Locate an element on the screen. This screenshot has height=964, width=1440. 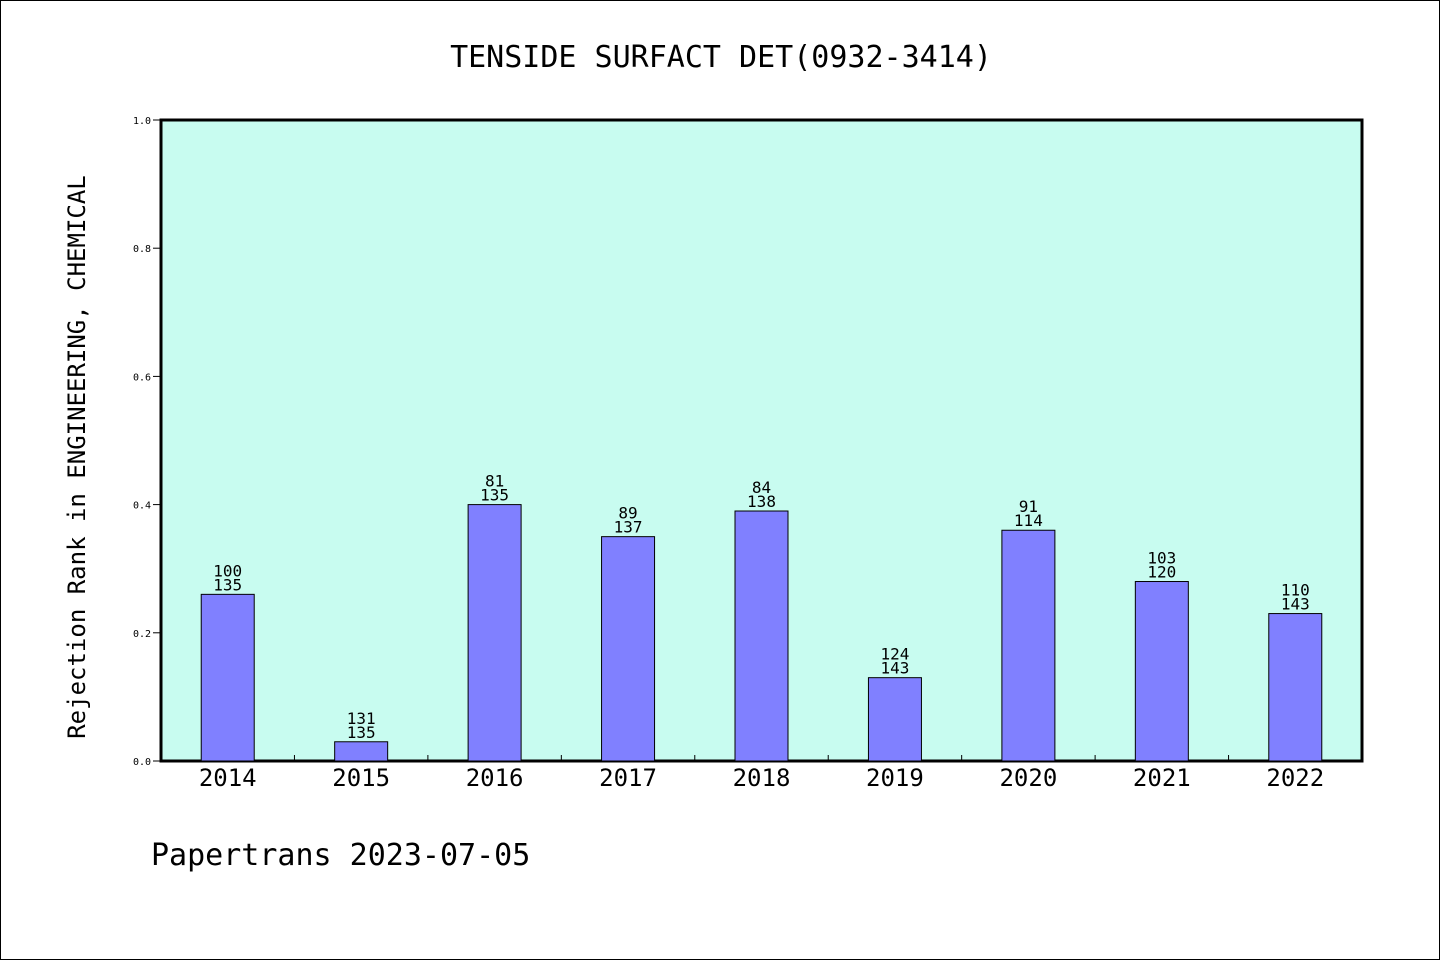
bar-2022 is located at coordinates (1295, 687).